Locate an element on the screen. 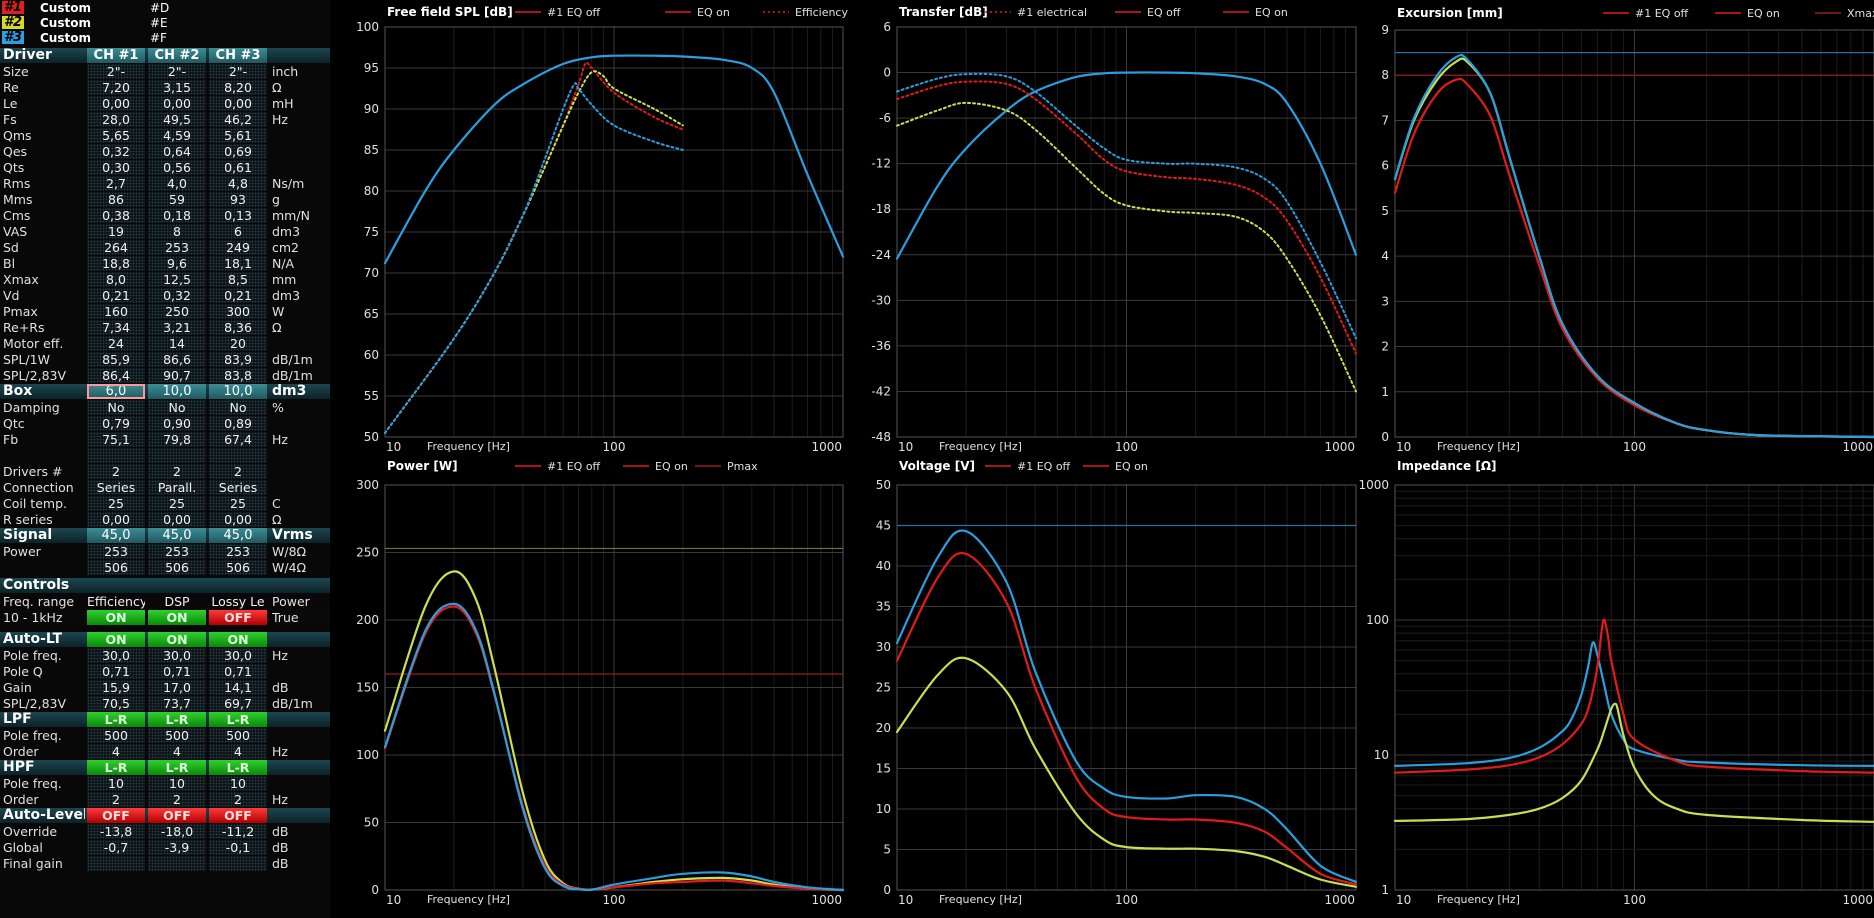 This screenshot has height=918, width=1874. autolt-toggle-ch1: ON is located at coordinates (116, 639).